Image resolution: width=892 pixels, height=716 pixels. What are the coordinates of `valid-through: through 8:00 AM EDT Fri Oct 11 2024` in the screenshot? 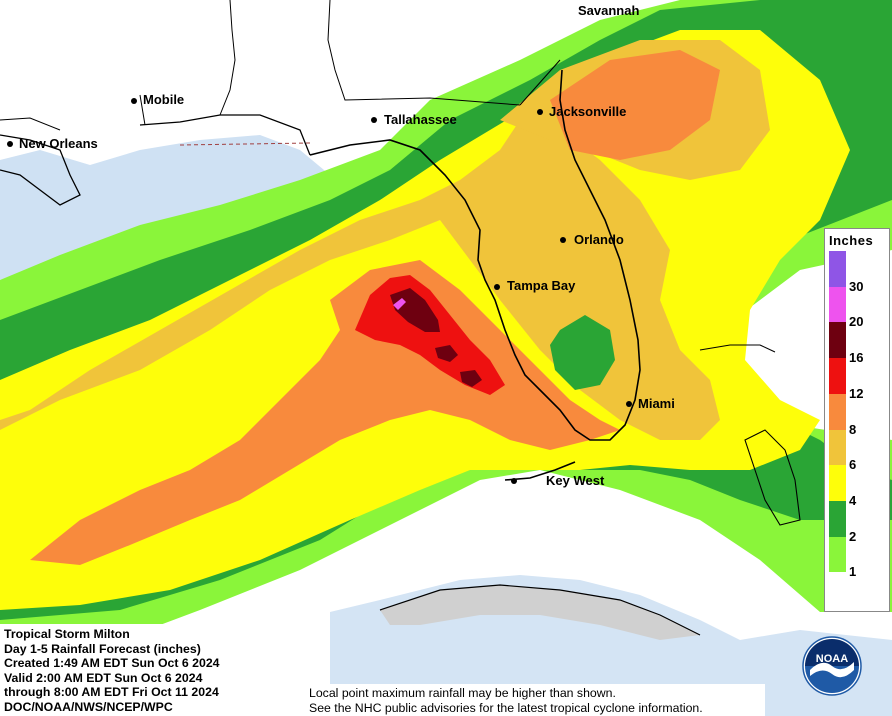 It's located at (111, 692).